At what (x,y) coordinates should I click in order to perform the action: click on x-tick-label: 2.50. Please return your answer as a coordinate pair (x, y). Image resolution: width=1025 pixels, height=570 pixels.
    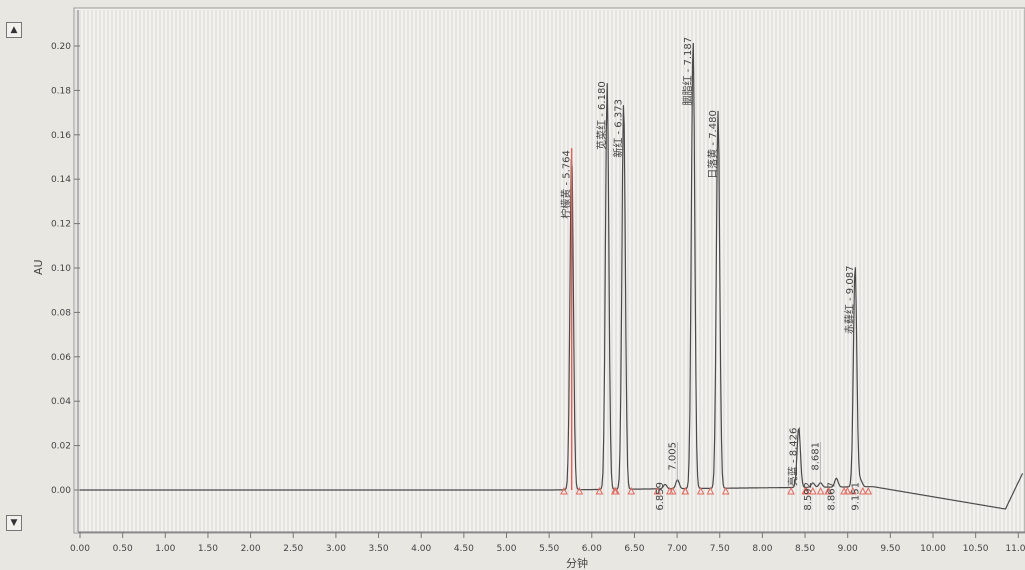
    Looking at the image, I should click on (293, 549).